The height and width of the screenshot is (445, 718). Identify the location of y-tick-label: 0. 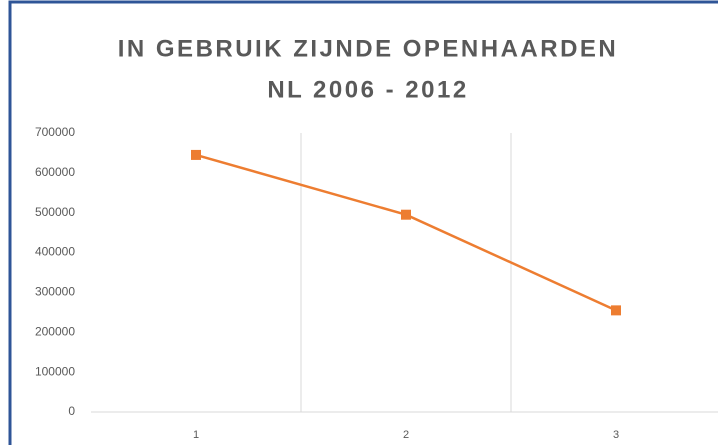
(71, 411).